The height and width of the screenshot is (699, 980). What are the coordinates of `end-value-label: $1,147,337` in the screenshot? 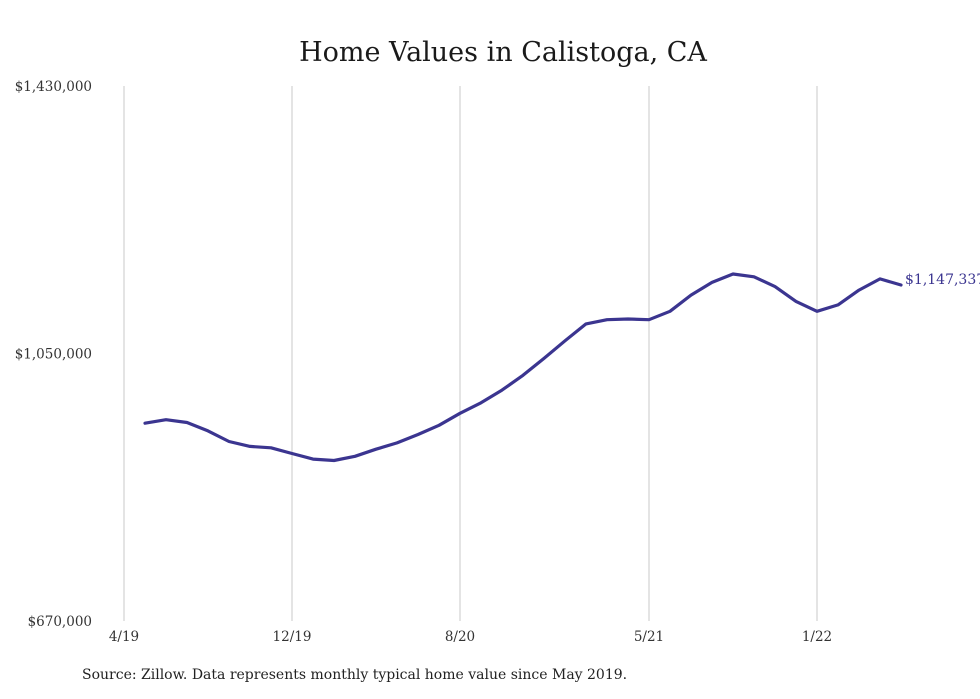 It's located at (942, 280).